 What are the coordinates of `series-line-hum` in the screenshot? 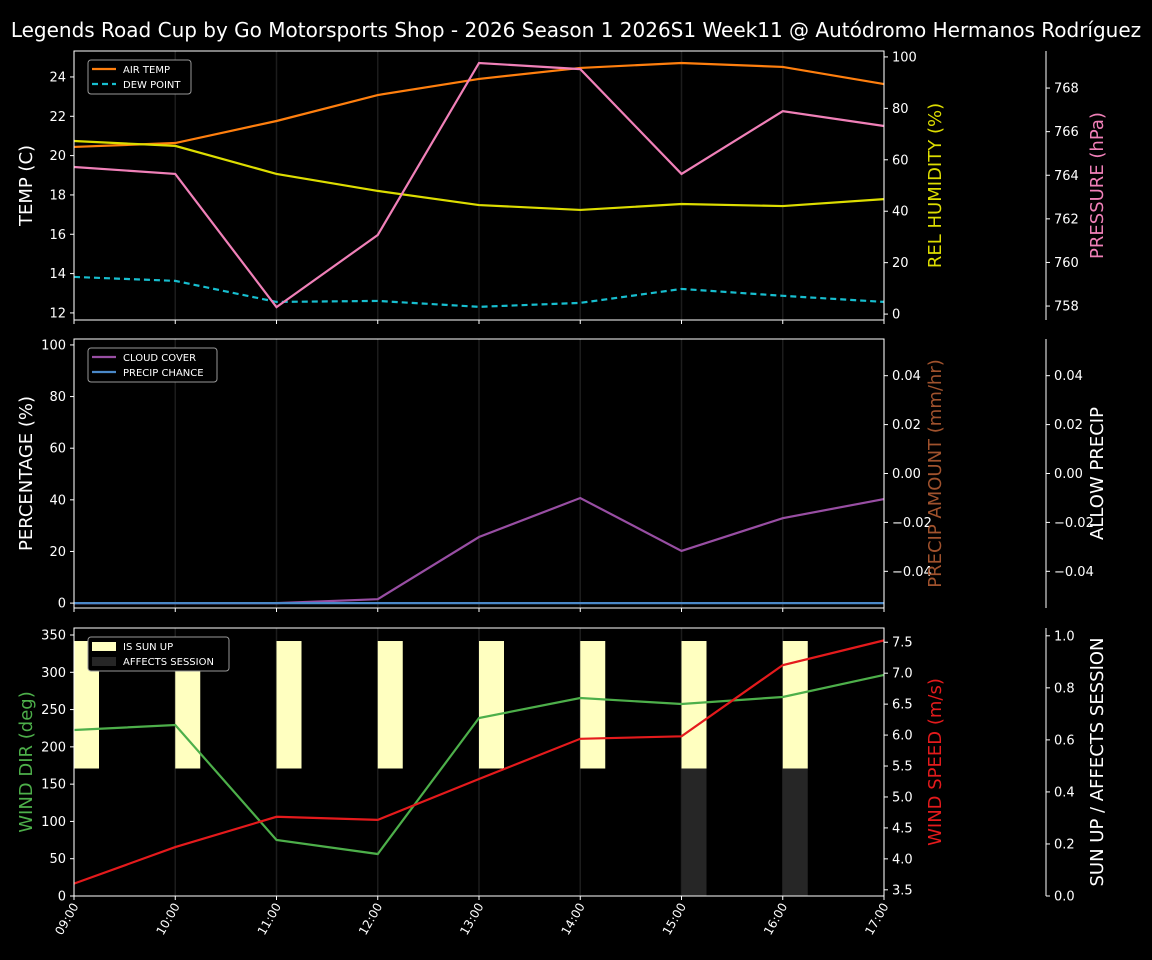 It's located at (479, 175).